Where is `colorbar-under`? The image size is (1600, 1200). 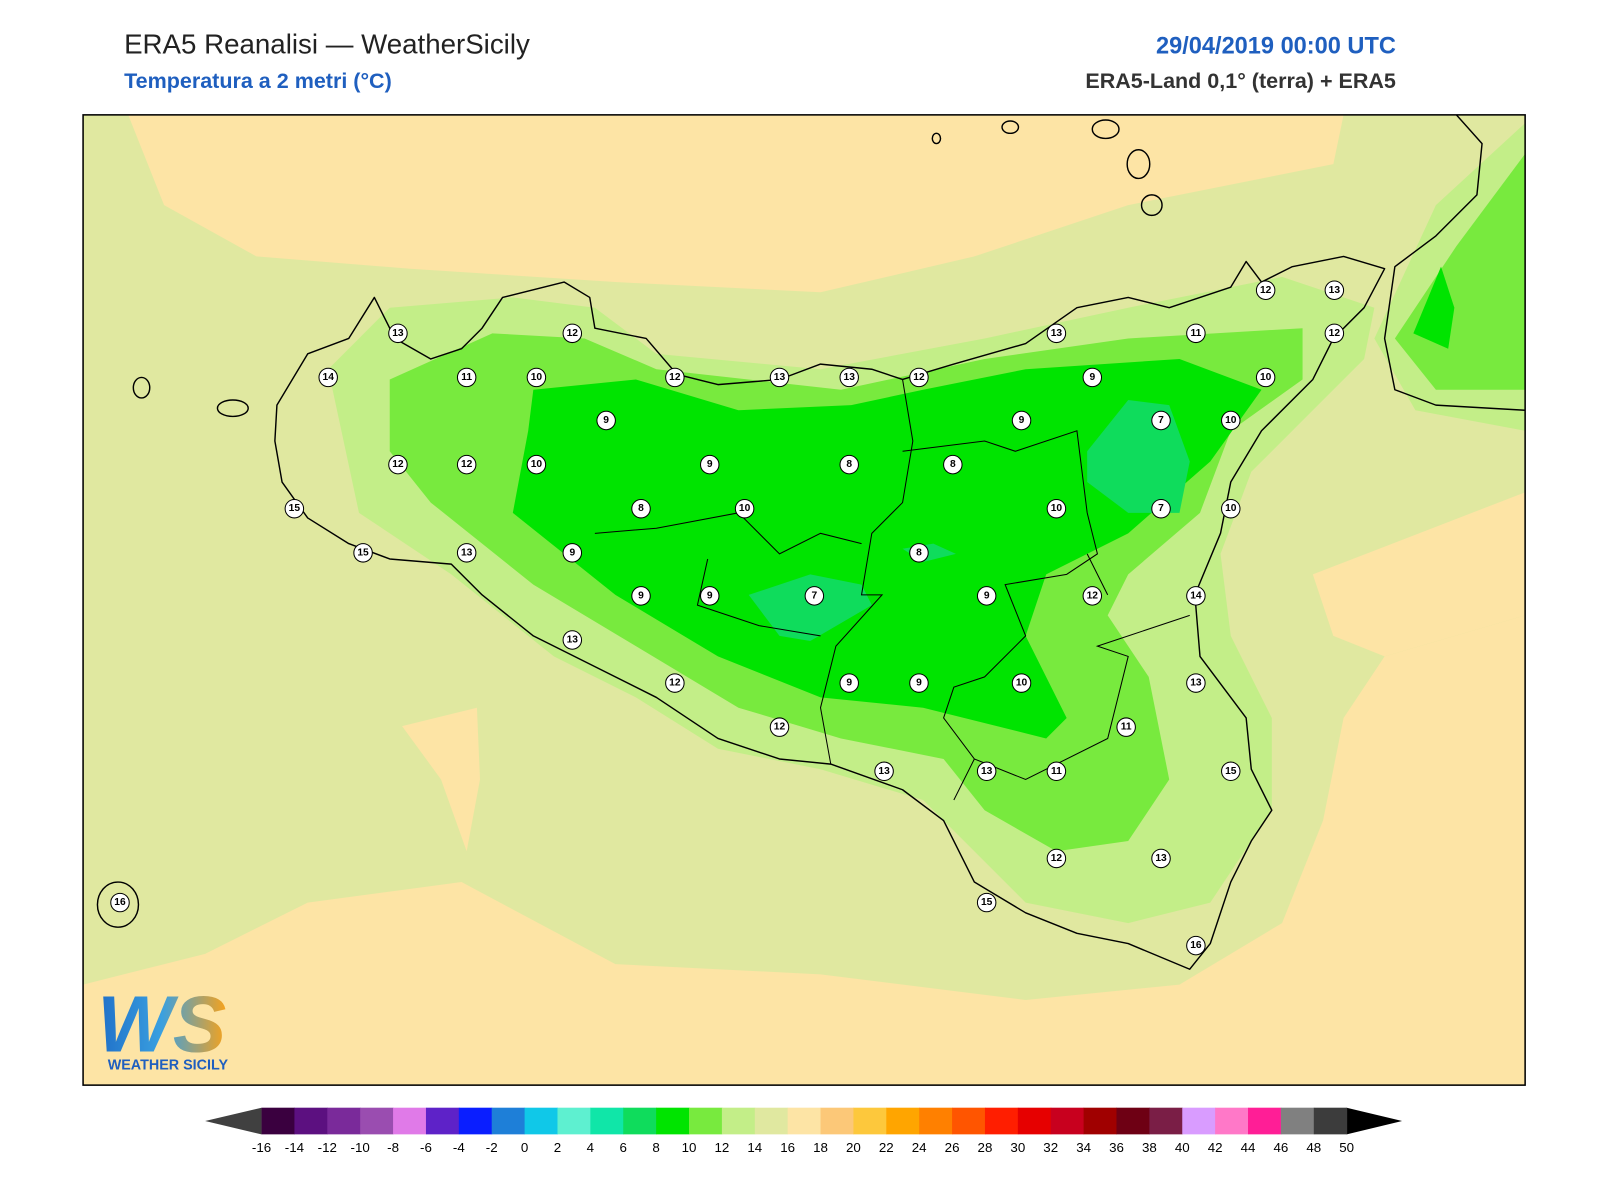
colorbar-under is located at coordinates (233, 1121).